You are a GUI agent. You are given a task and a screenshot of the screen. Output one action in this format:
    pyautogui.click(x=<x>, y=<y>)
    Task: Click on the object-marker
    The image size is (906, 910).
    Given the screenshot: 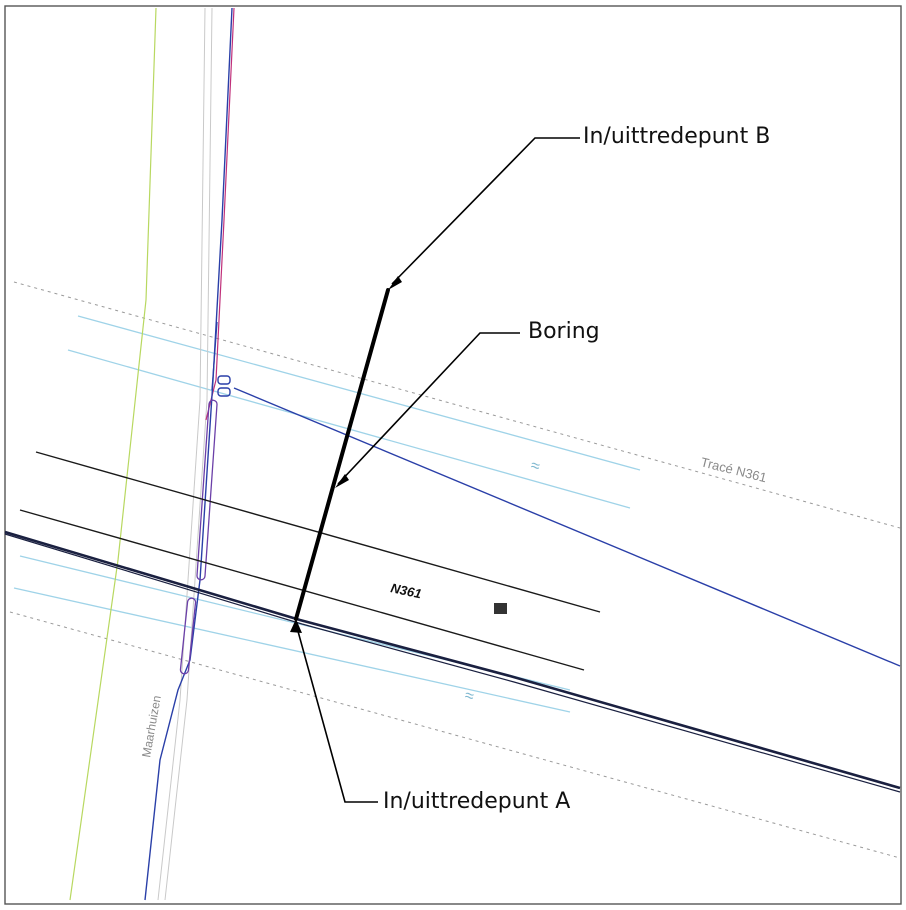 What is the action you would take?
    pyautogui.click(x=500, y=608)
    